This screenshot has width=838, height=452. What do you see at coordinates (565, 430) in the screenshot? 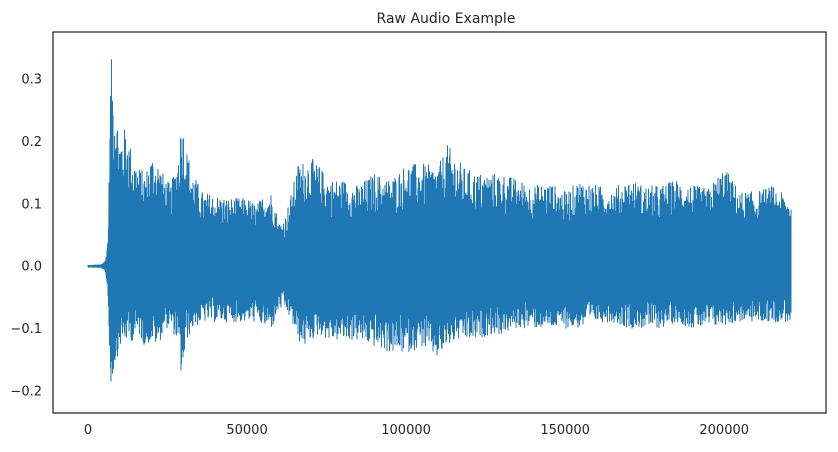
I see `x-tick-label: 150000` at bounding box center [565, 430].